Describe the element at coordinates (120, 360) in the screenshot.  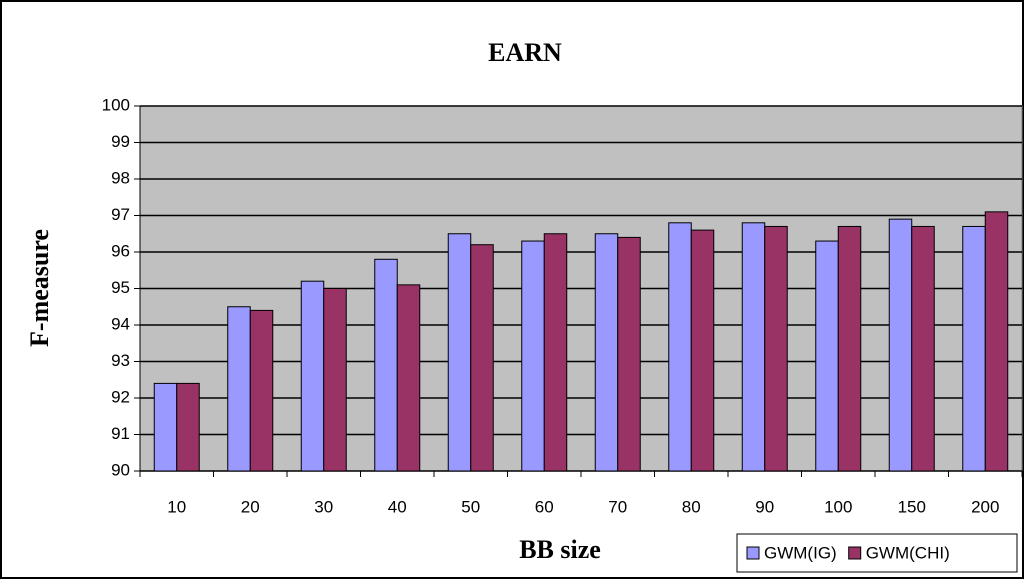
I see `y-tick-label: 93` at that location.